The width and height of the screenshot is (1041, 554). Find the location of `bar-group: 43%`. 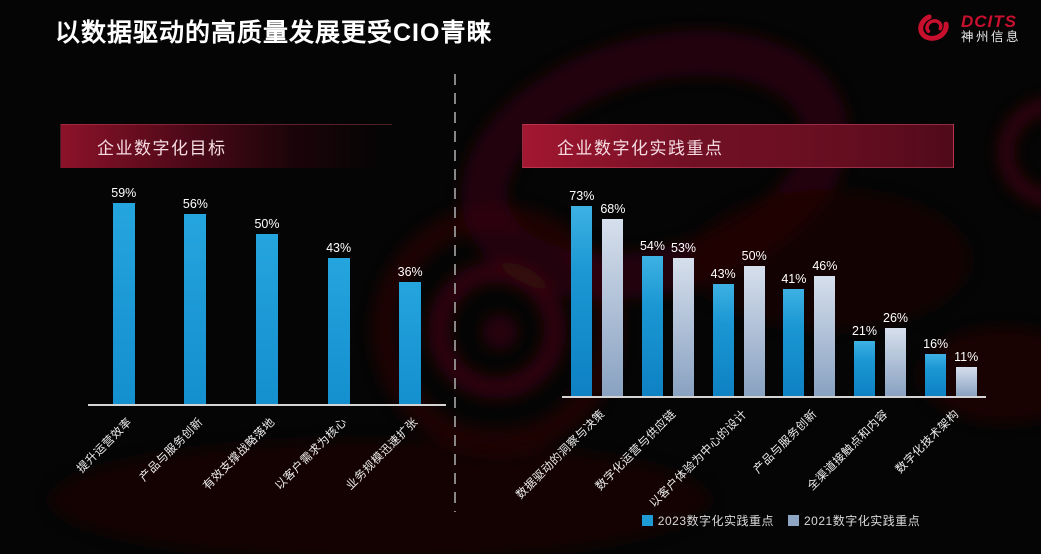

bar-group: 43% is located at coordinates (339, 322).